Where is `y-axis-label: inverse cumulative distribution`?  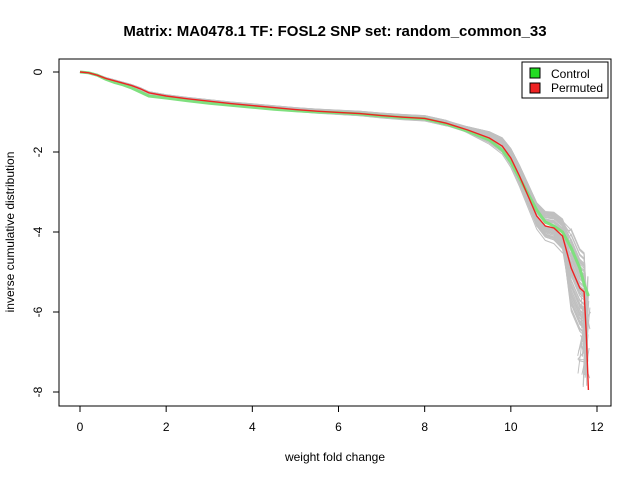 y-axis-label: inverse cumulative distribution is located at coordinates (10, 232).